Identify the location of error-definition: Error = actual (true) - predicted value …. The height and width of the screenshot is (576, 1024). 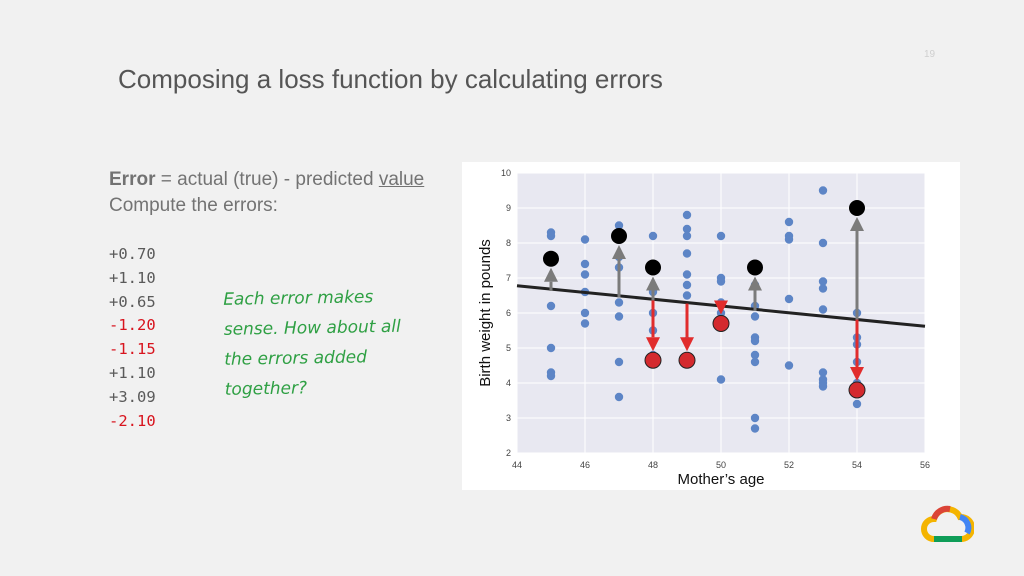
(266, 193).